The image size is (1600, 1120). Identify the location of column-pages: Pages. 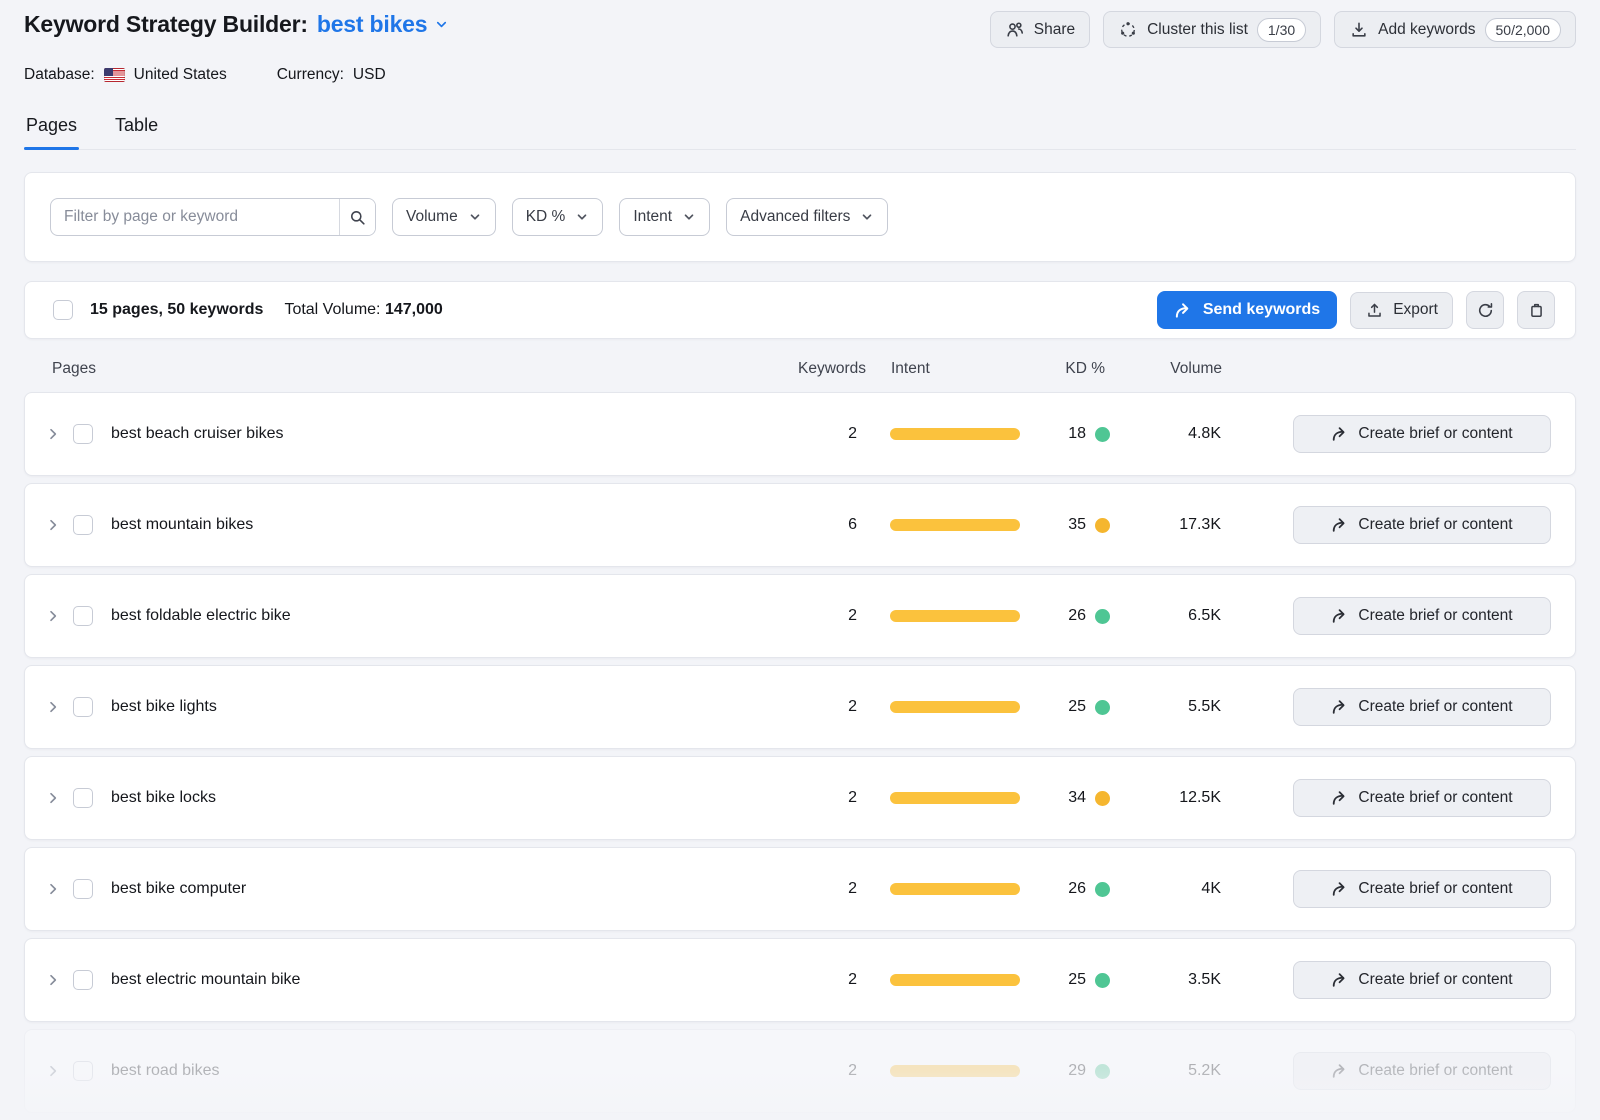
(74, 368).